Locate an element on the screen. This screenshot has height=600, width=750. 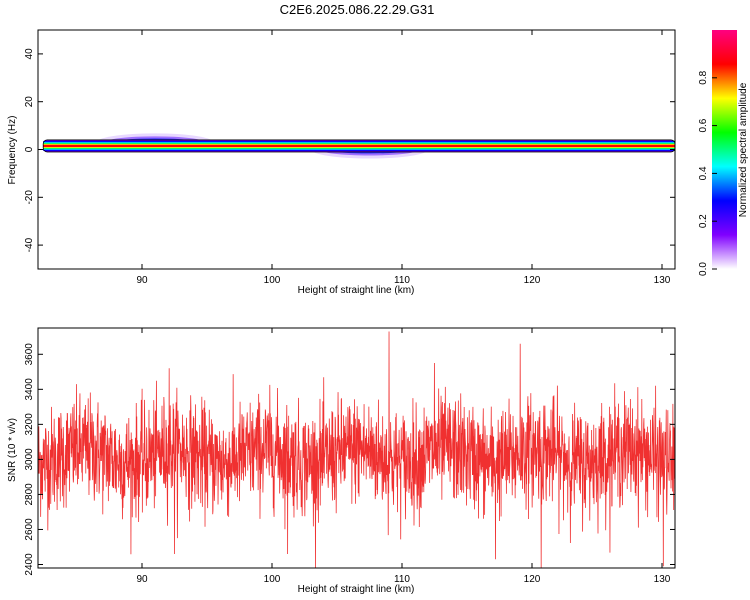
y-tick-label: 2600 is located at coordinates (29, 529).